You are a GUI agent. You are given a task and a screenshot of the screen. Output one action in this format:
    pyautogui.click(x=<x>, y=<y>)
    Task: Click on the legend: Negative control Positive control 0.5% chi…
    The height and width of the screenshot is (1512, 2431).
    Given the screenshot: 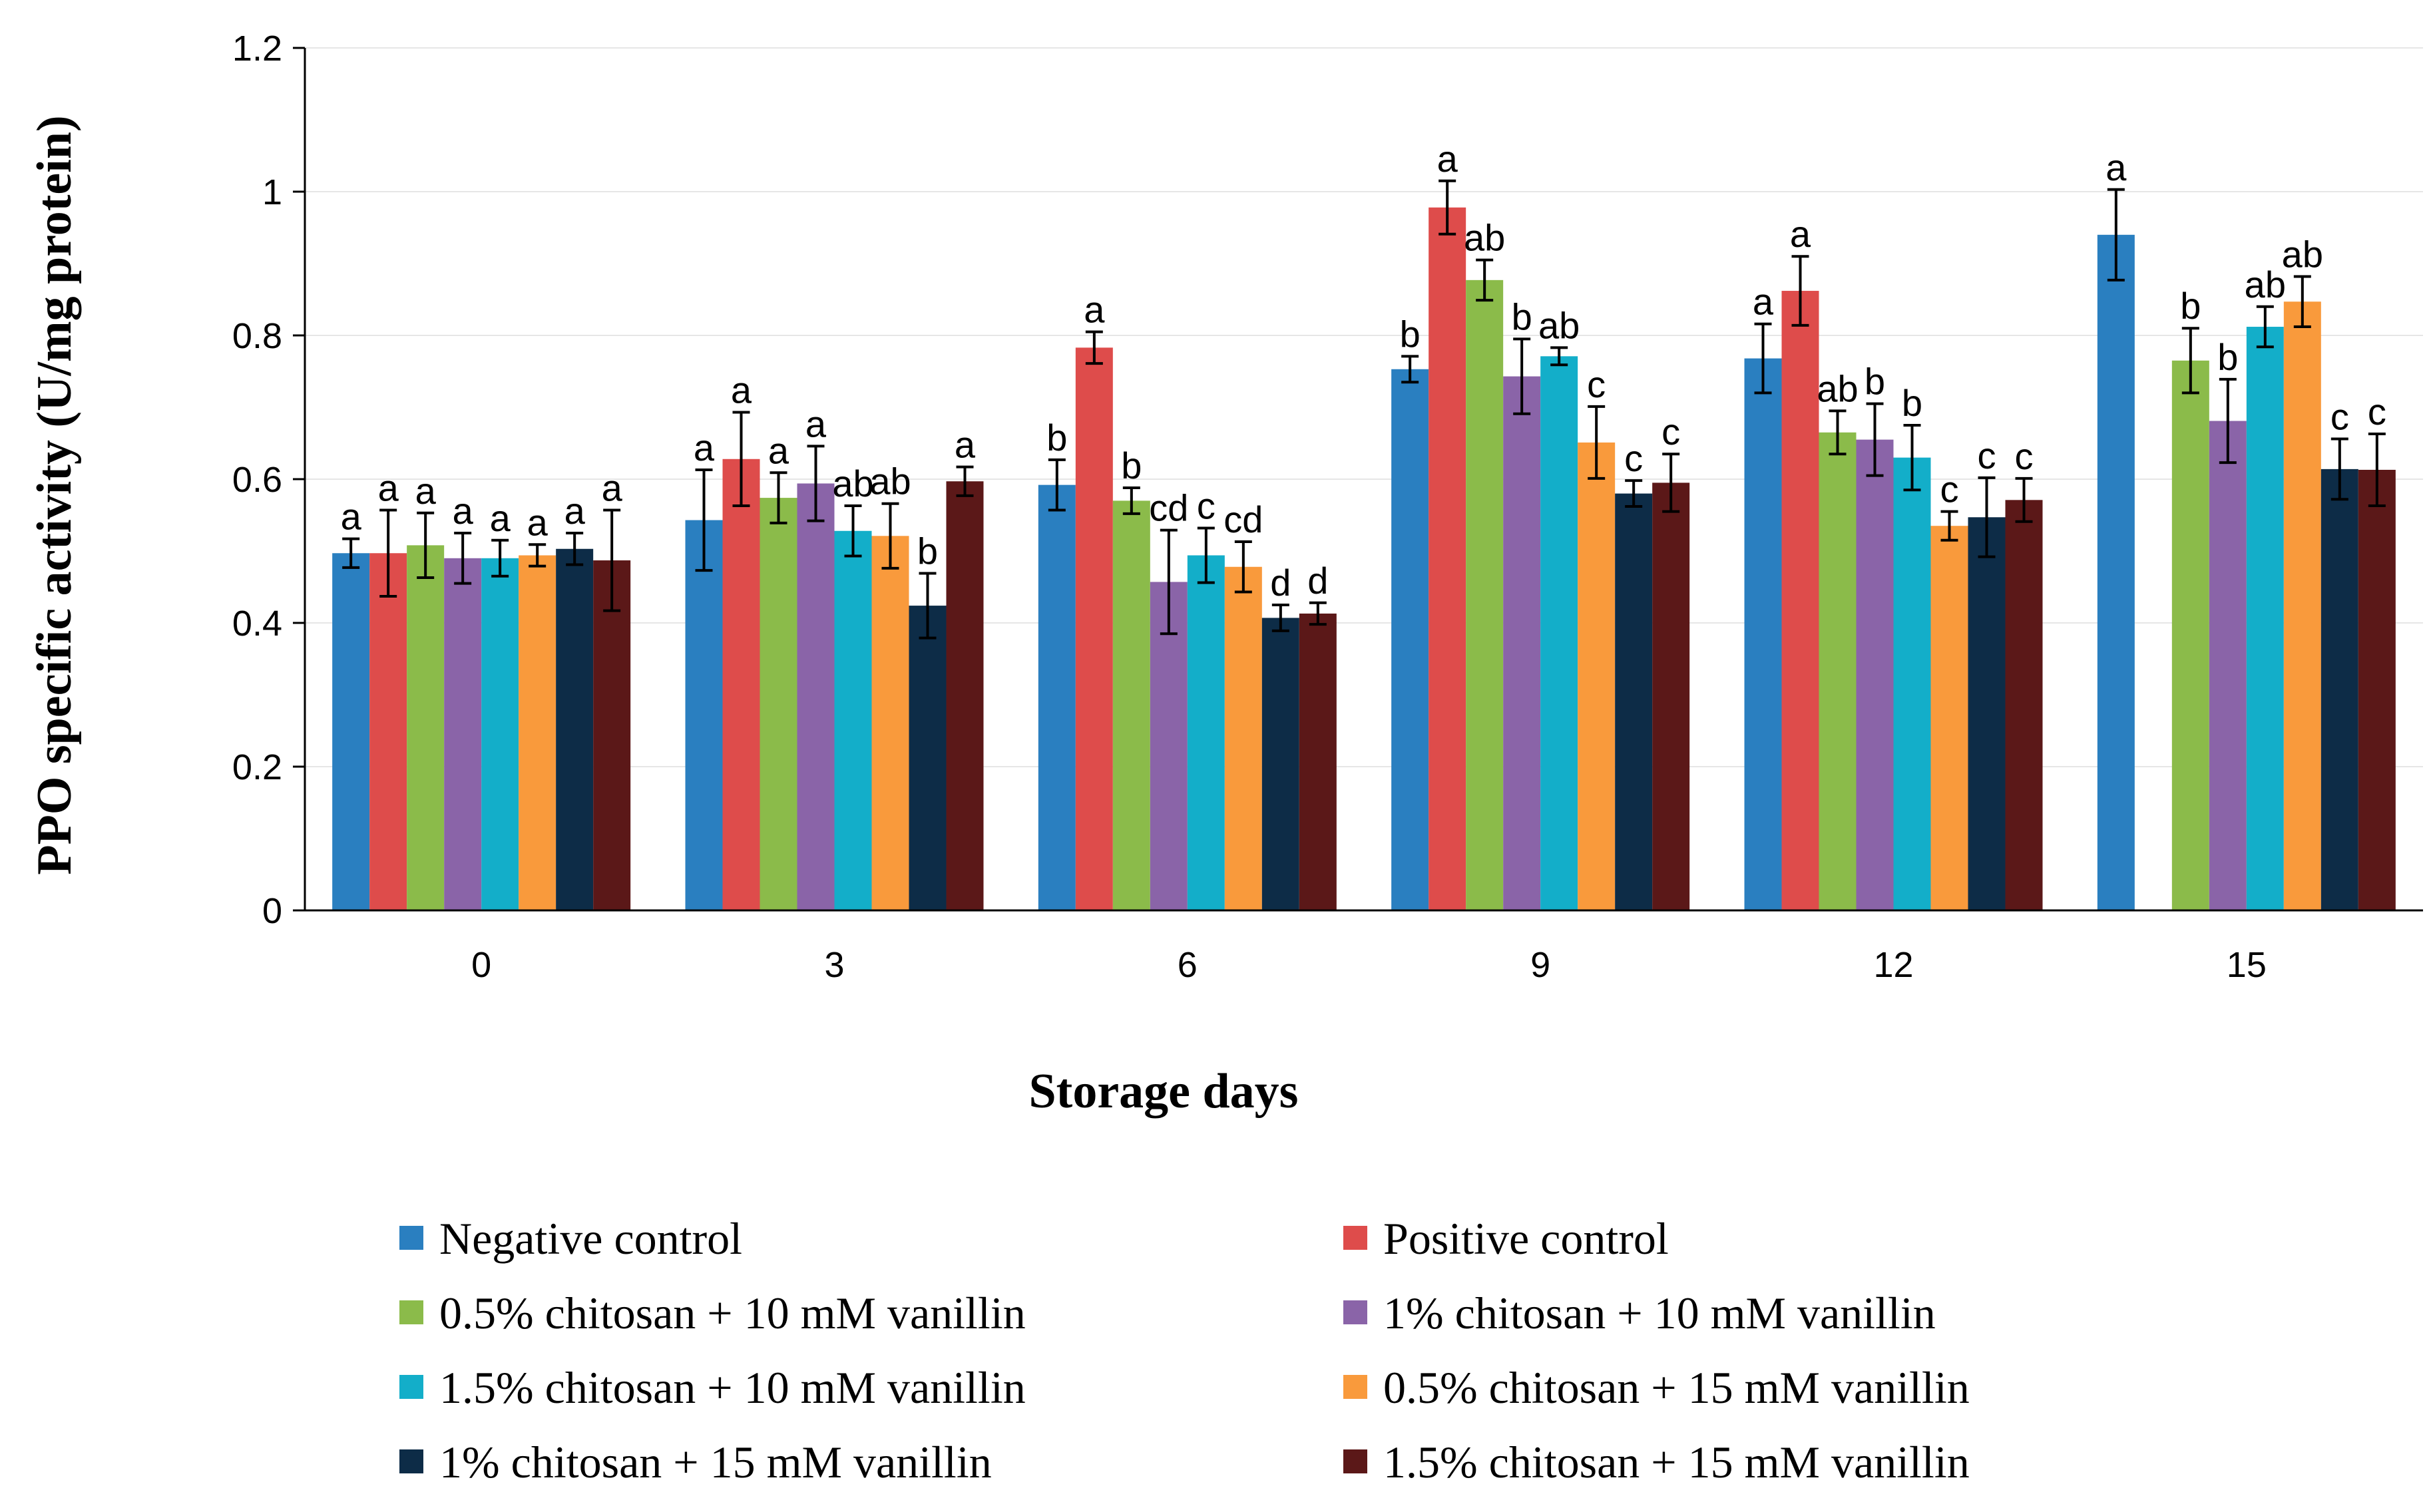 What is the action you would take?
    pyautogui.click(x=1184, y=1350)
    